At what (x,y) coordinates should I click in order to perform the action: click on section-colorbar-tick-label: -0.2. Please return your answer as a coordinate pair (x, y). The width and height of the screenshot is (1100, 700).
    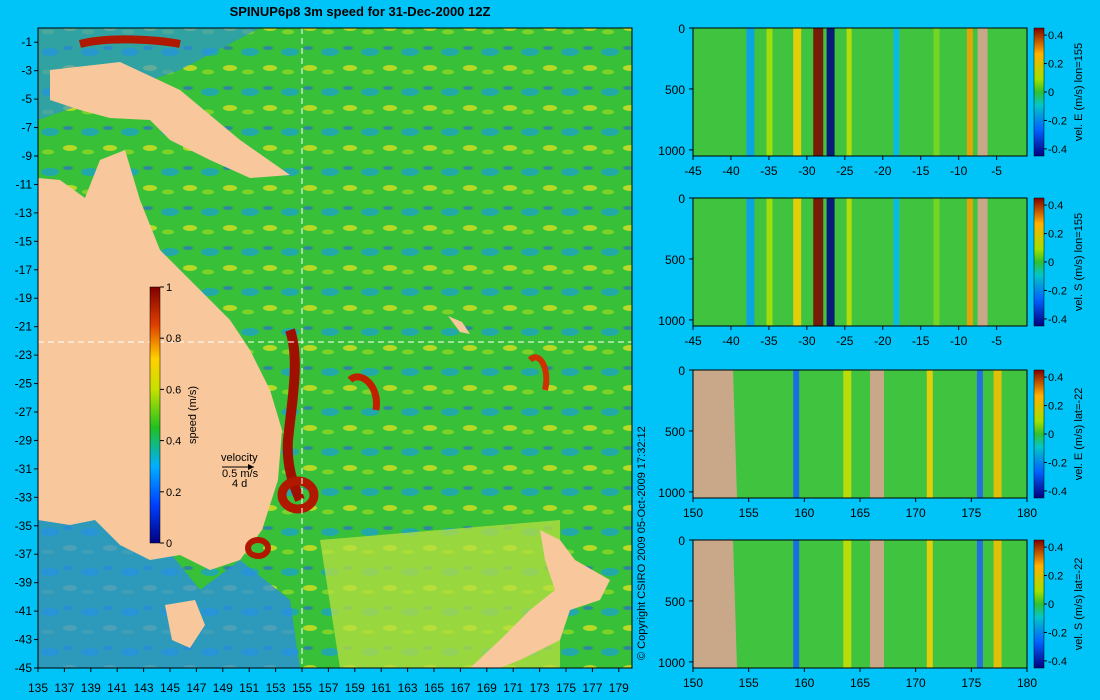
    Looking at the image, I should click on (1057, 463).